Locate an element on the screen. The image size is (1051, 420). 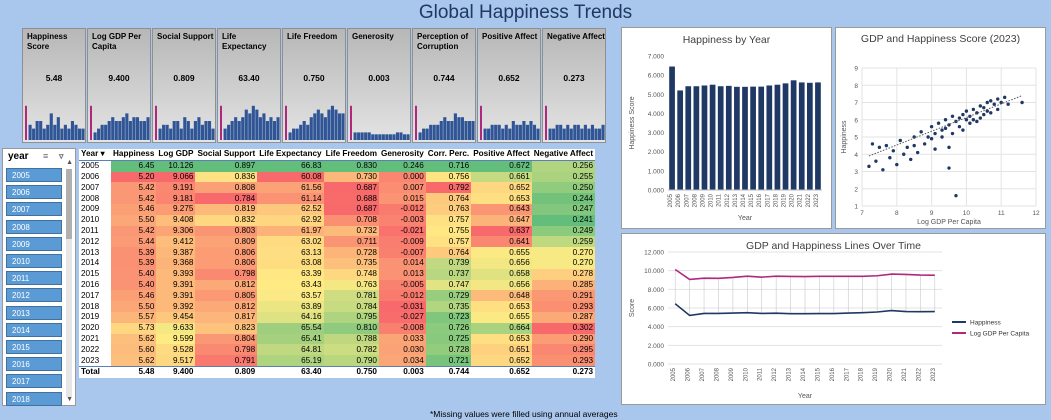
slicer-item-2012: 2012 is located at coordinates (34, 295).